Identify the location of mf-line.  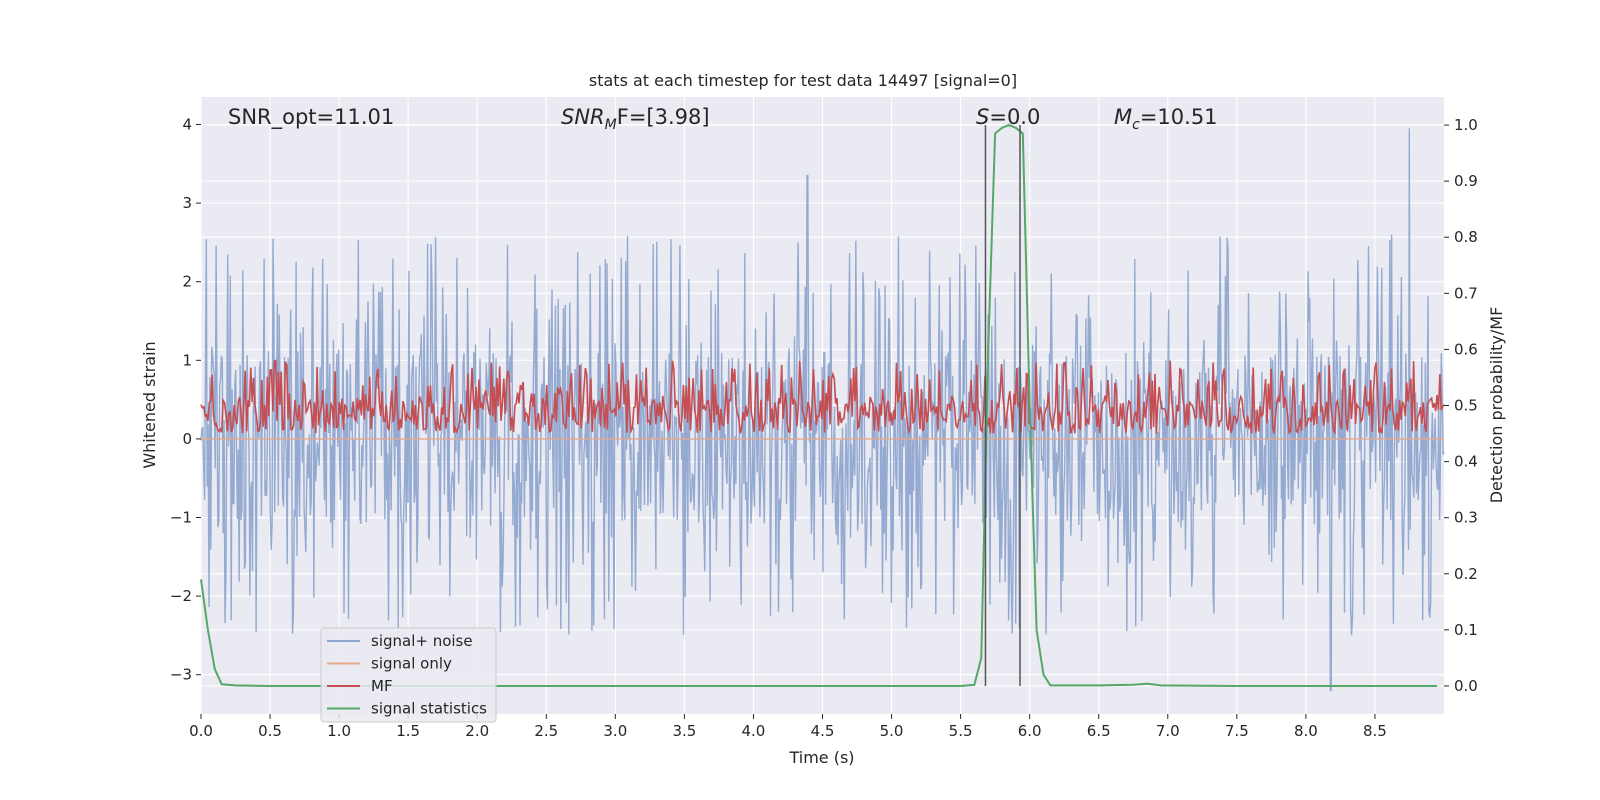
(822, 397).